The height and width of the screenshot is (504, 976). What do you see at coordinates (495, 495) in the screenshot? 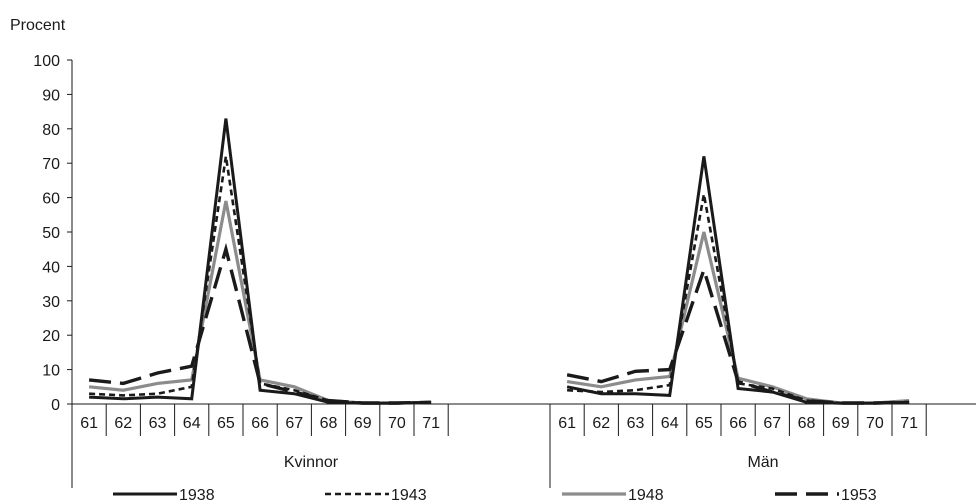
I see `legend: 1938 1943 1948 1953` at bounding box center [495, 495].